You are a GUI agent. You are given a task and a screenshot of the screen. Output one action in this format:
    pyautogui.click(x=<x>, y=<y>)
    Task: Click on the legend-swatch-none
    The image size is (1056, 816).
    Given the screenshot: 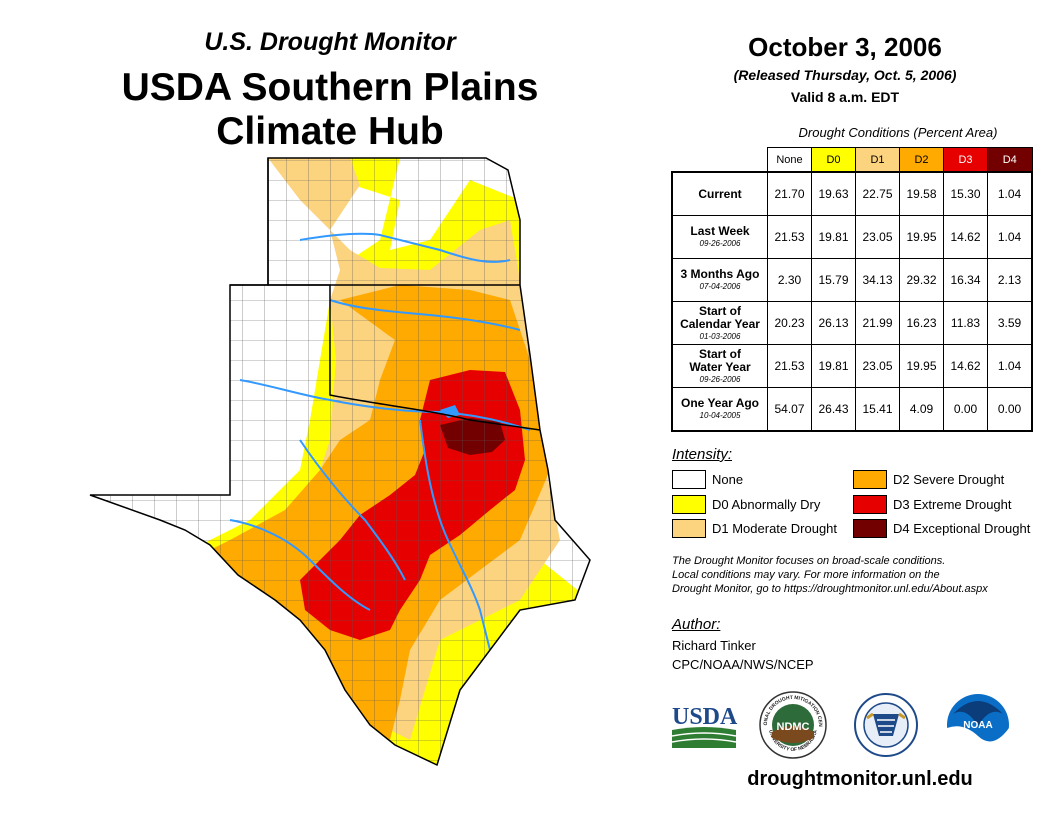 What is the action you would take?
    pyautogui.click(x=689, y=479)
    